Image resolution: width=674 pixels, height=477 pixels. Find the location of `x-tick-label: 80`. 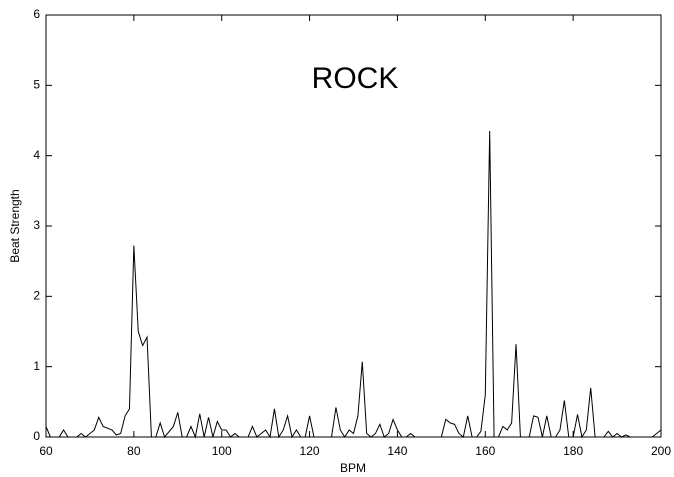

x-tick-label: 80 is located at coordinates (134, 451).